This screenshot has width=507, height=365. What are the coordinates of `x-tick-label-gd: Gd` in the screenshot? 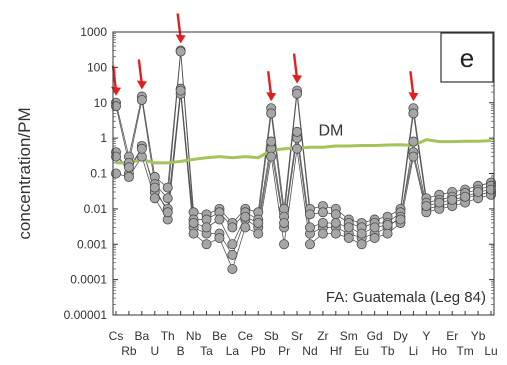 It's located at (375, 336).